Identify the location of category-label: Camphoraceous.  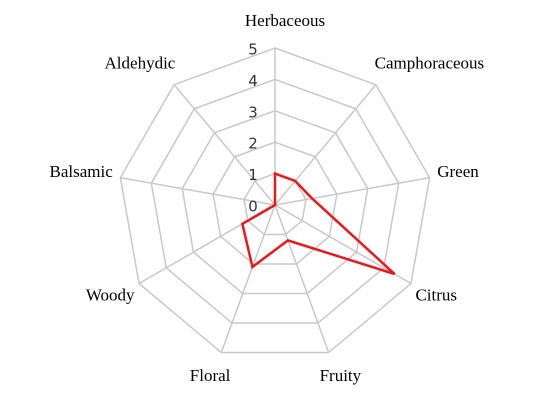
(430, 63).